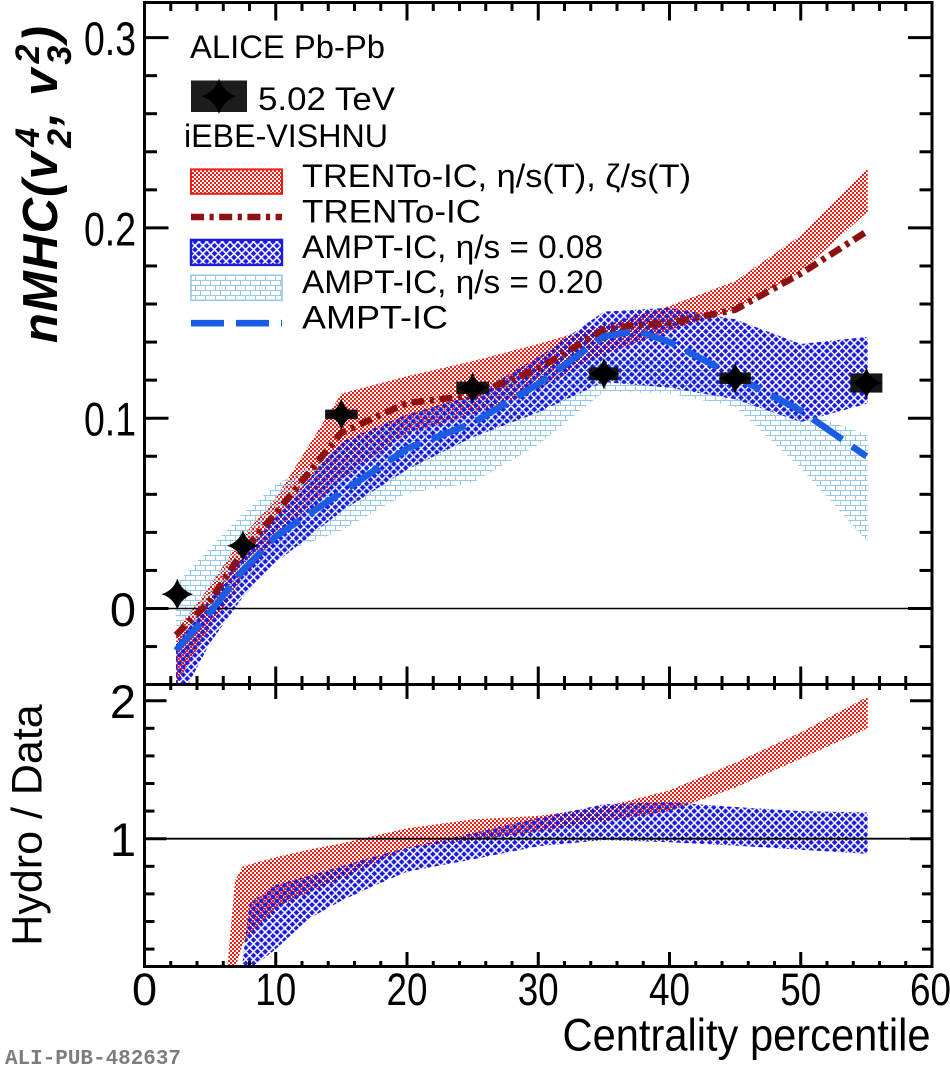  What do you see at coordinates (496, 176) in the screenshot?
I see `svg-text: TRENTo-IC, η/s(T), ζ/s(T)` at bounding box center [496, 176].